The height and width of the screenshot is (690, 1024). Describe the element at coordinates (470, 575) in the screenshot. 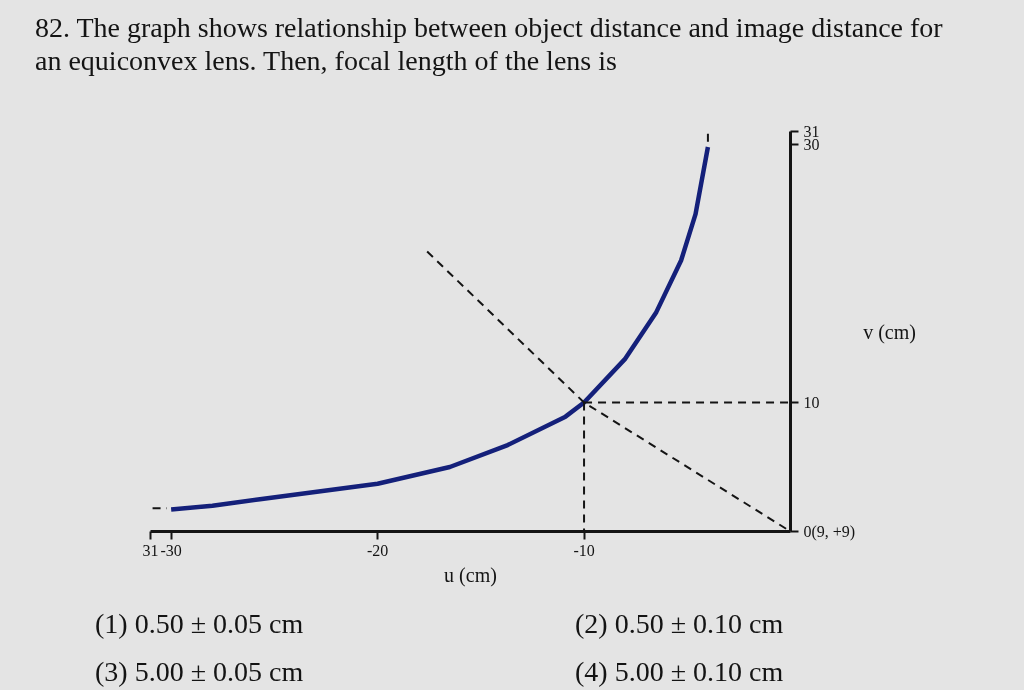

I see `x-axis-title: u (cm)` at that location.